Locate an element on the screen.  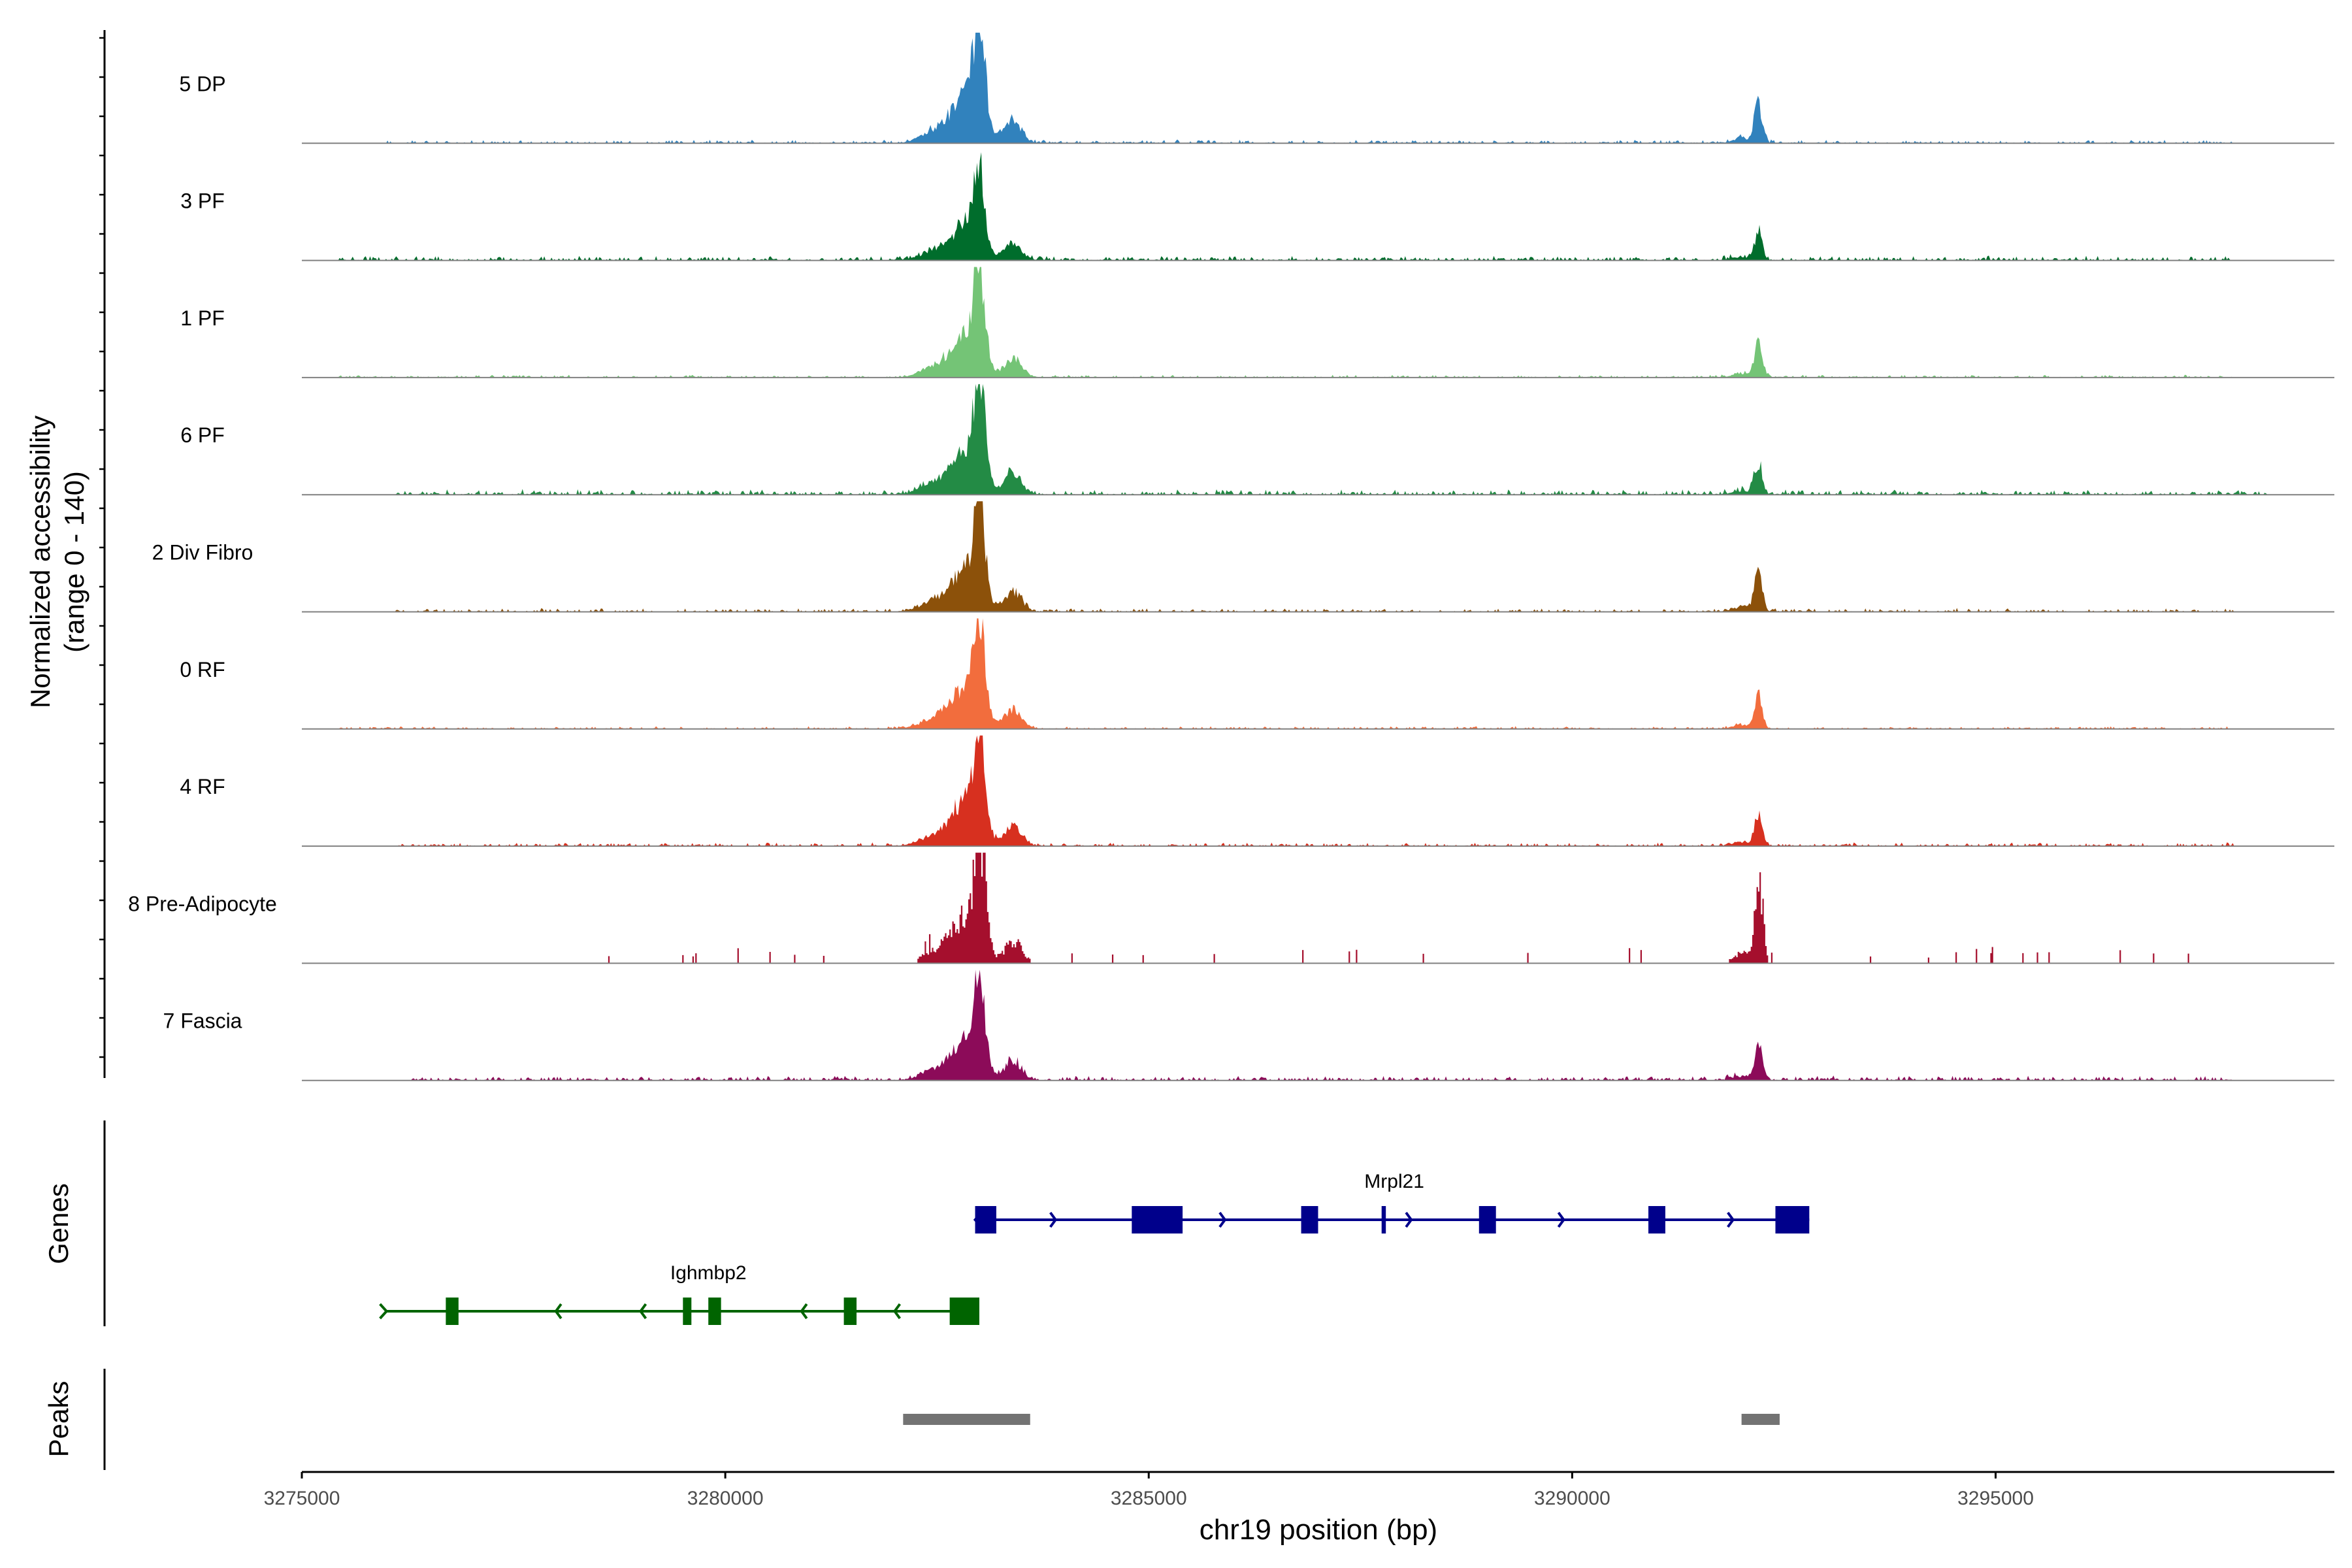
track-label: 6 PF is located at coordinates (202, 435).